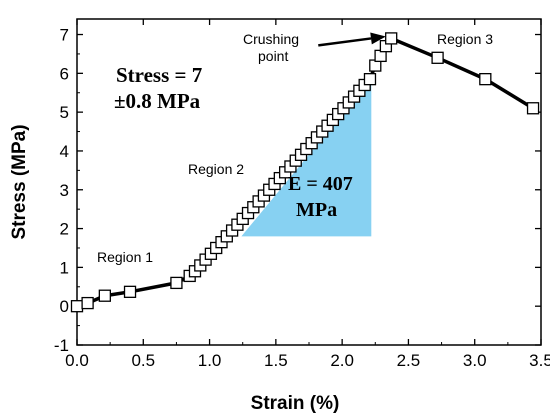  Describe the element at coordinates (342, 360) in the screenshot. I see `x-tick-label: 2.0` at that location.